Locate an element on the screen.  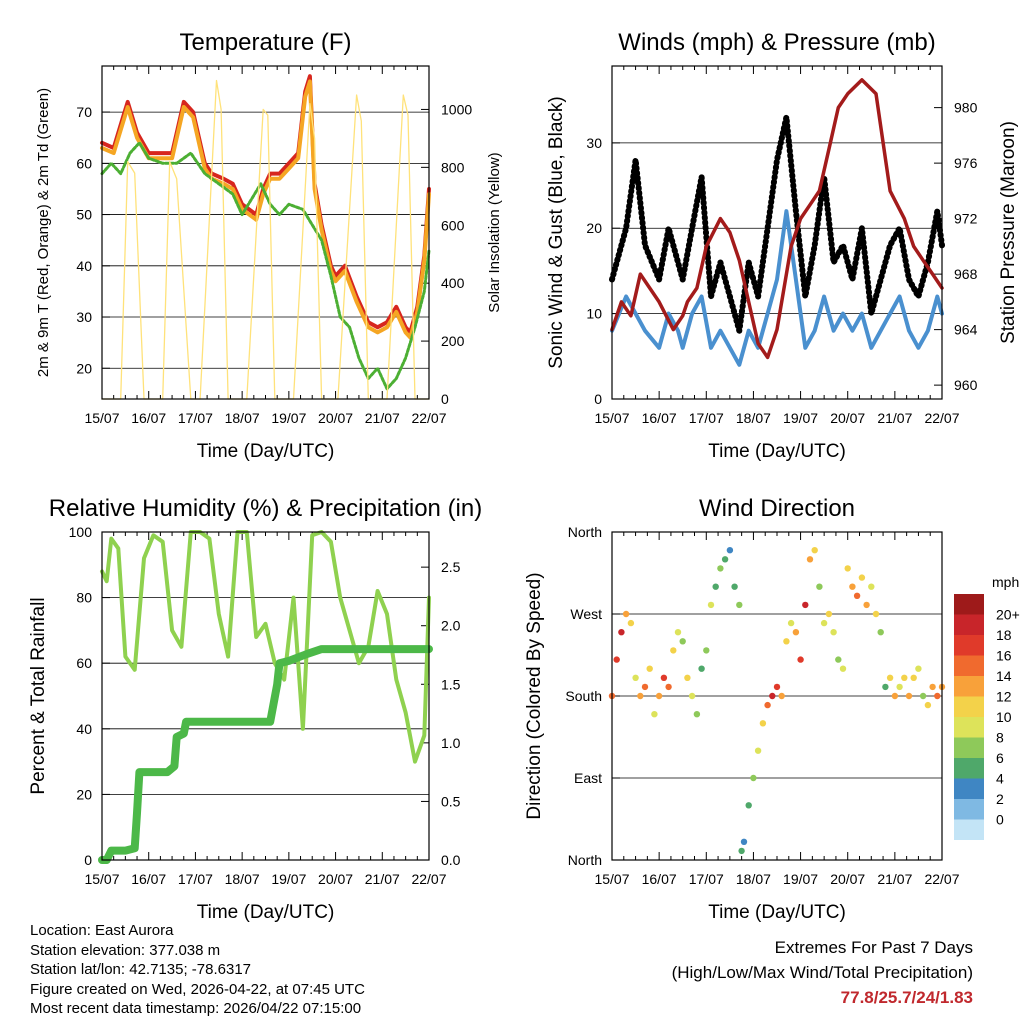
direction-xtick-label: 18/07 is located at coordinates (753, 879).